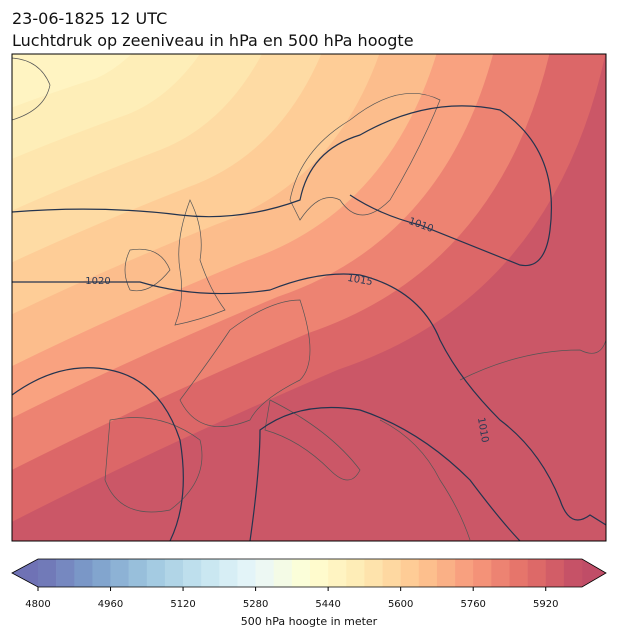  I want to click on colorbar-tick-label: 4960, so click(110, 604).